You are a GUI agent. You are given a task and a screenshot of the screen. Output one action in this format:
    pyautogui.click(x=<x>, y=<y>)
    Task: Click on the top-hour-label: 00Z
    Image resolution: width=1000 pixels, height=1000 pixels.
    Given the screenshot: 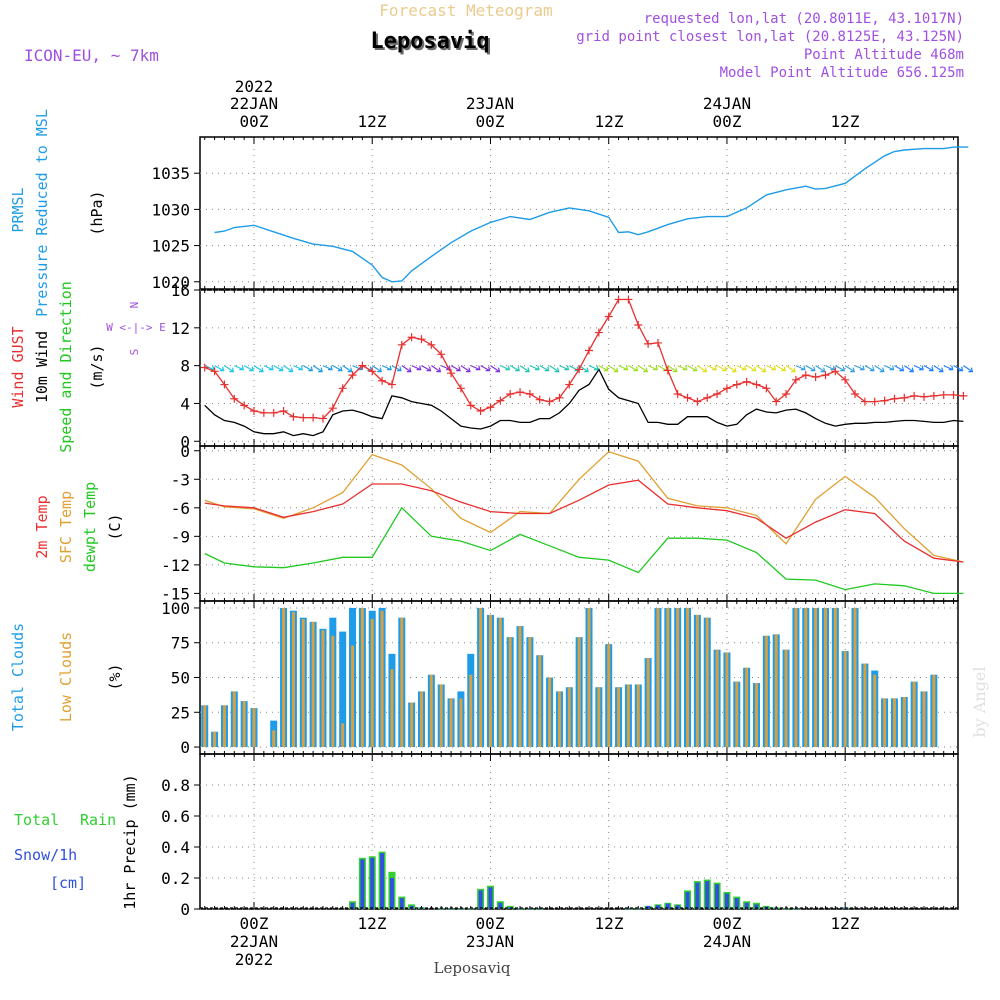 What is the action you would take?
    pyautogui.click(x=727, y=121)
    